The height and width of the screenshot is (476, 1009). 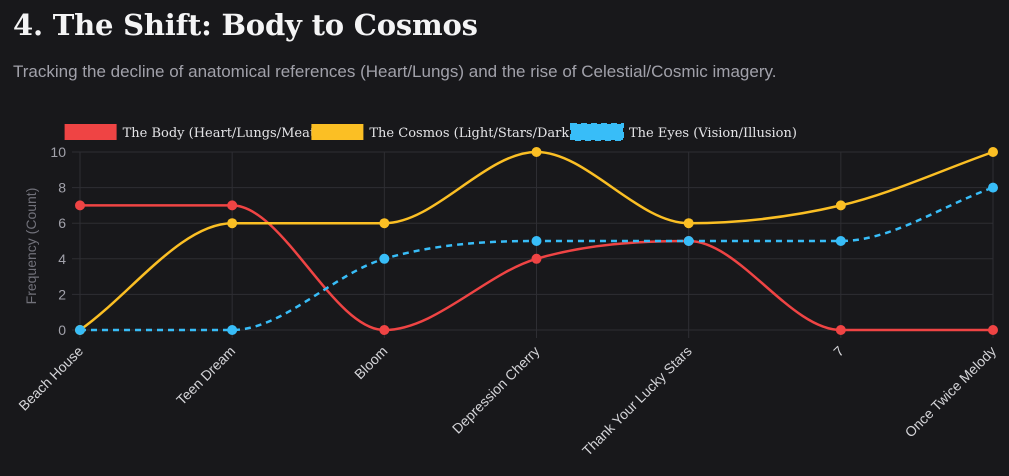 What do you see at coordinates (58, 152) in the screenshot?
I see `y-tick-label: 10` at bounding box center [58, 152].